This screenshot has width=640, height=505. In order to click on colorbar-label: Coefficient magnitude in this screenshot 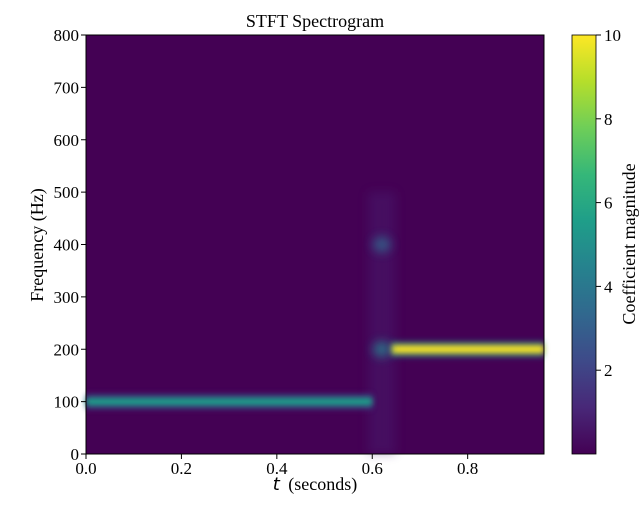, I will do `click(629, 243)`.